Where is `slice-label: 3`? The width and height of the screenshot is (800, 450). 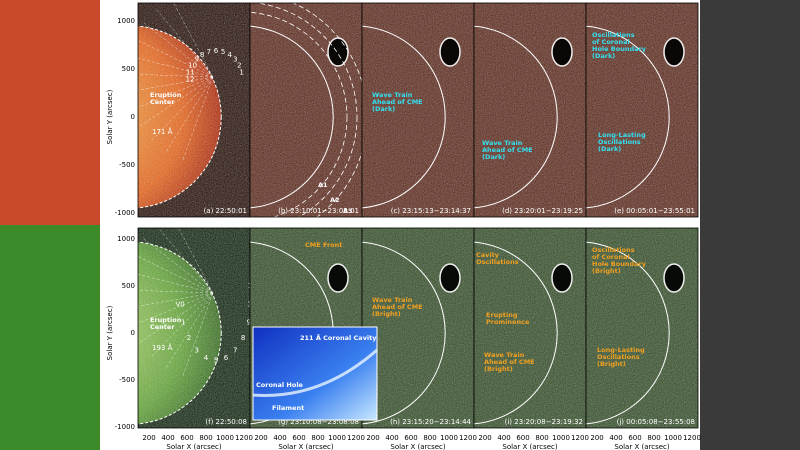
slice-label: 3 is located at coordinates (235, 60).